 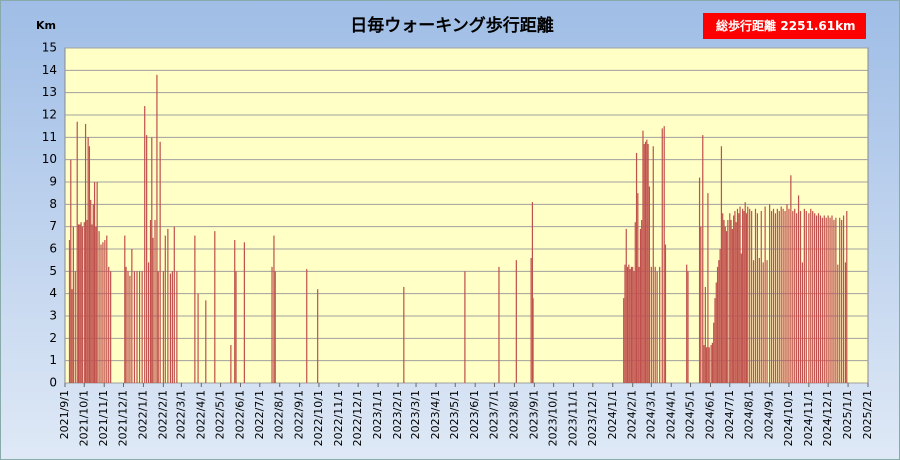 What do you see at coordinates (53, 383) in the screenshot?
I see `y-tick-label: 0` at bounding box center [53, 383].